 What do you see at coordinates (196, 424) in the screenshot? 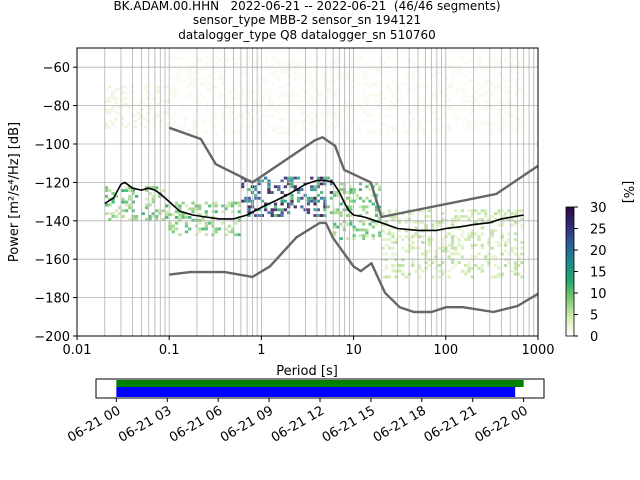
I see `timeline-tick-label: 06-21 06` at bounding box center [196, 424].